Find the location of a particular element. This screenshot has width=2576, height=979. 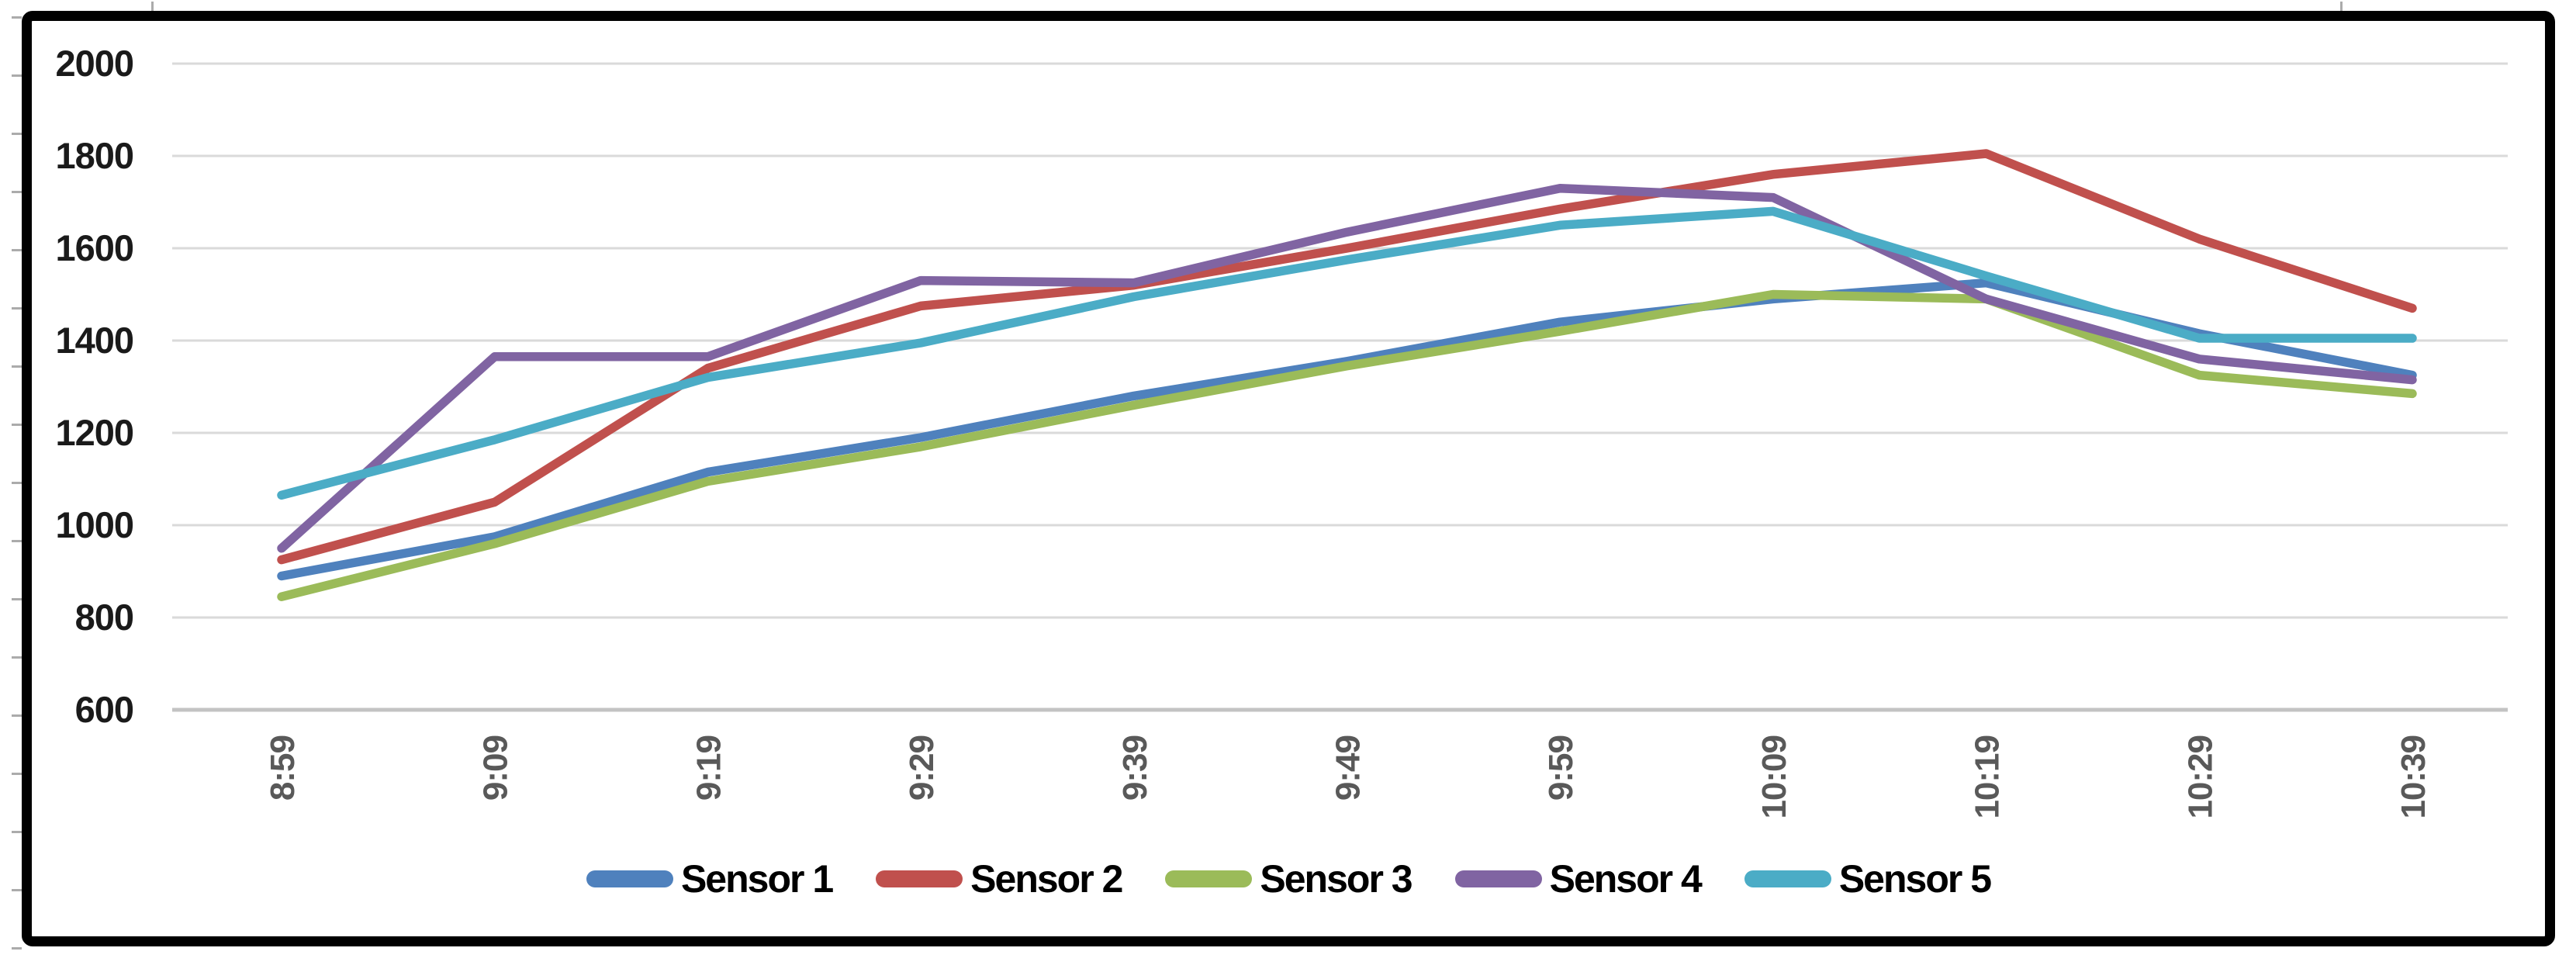

legend-item-sensor-1: Sensor 1 is located at coordinates (710, 879).